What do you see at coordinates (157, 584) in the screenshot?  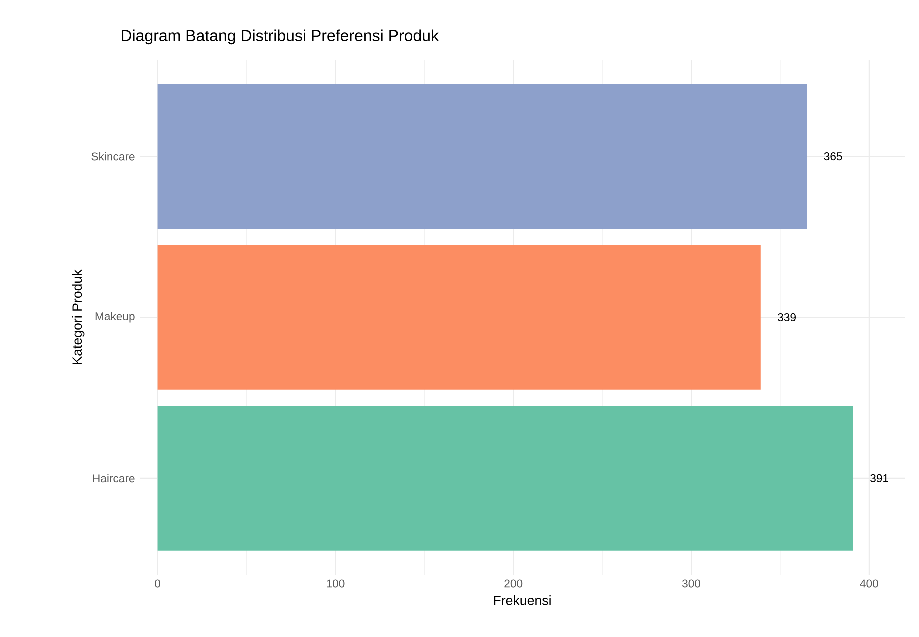 I see `x-tick-label: 0` at bounding box center [157, 584].